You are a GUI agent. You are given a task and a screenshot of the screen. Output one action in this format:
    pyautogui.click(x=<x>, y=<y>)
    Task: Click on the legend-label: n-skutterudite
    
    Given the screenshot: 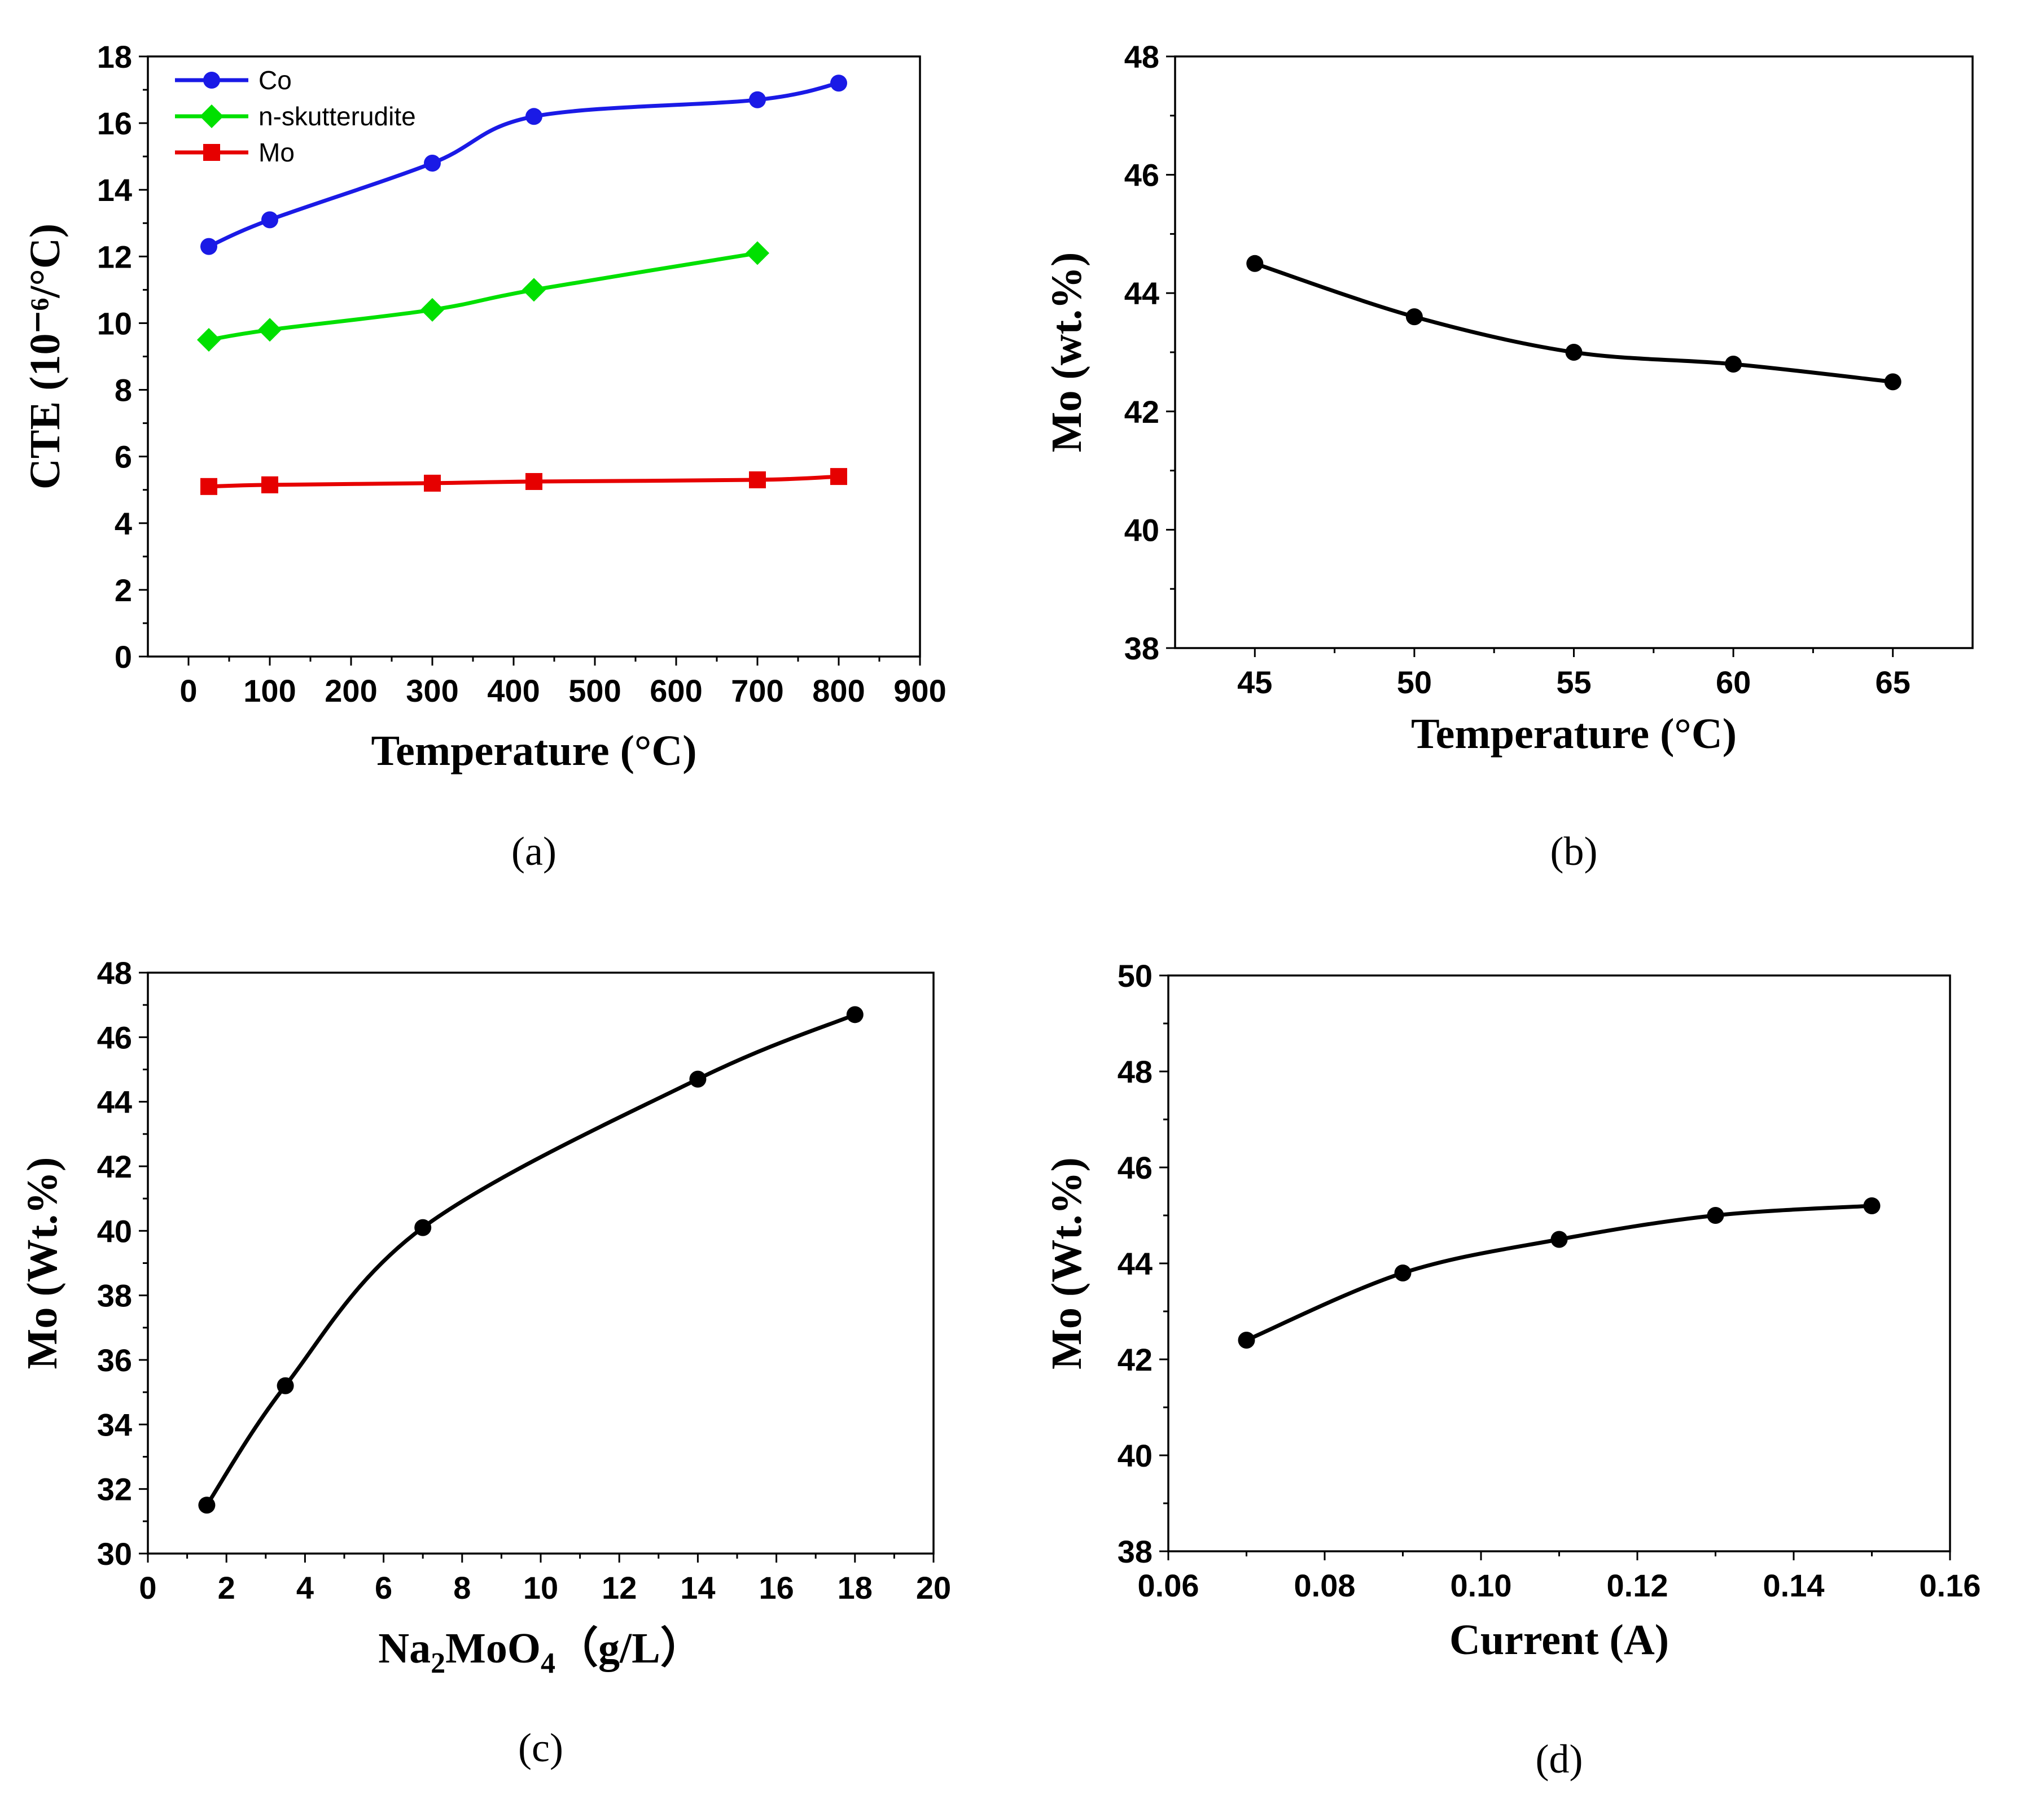 What is the action you would take?
    pyautogui.click(x=337, y=117)
    